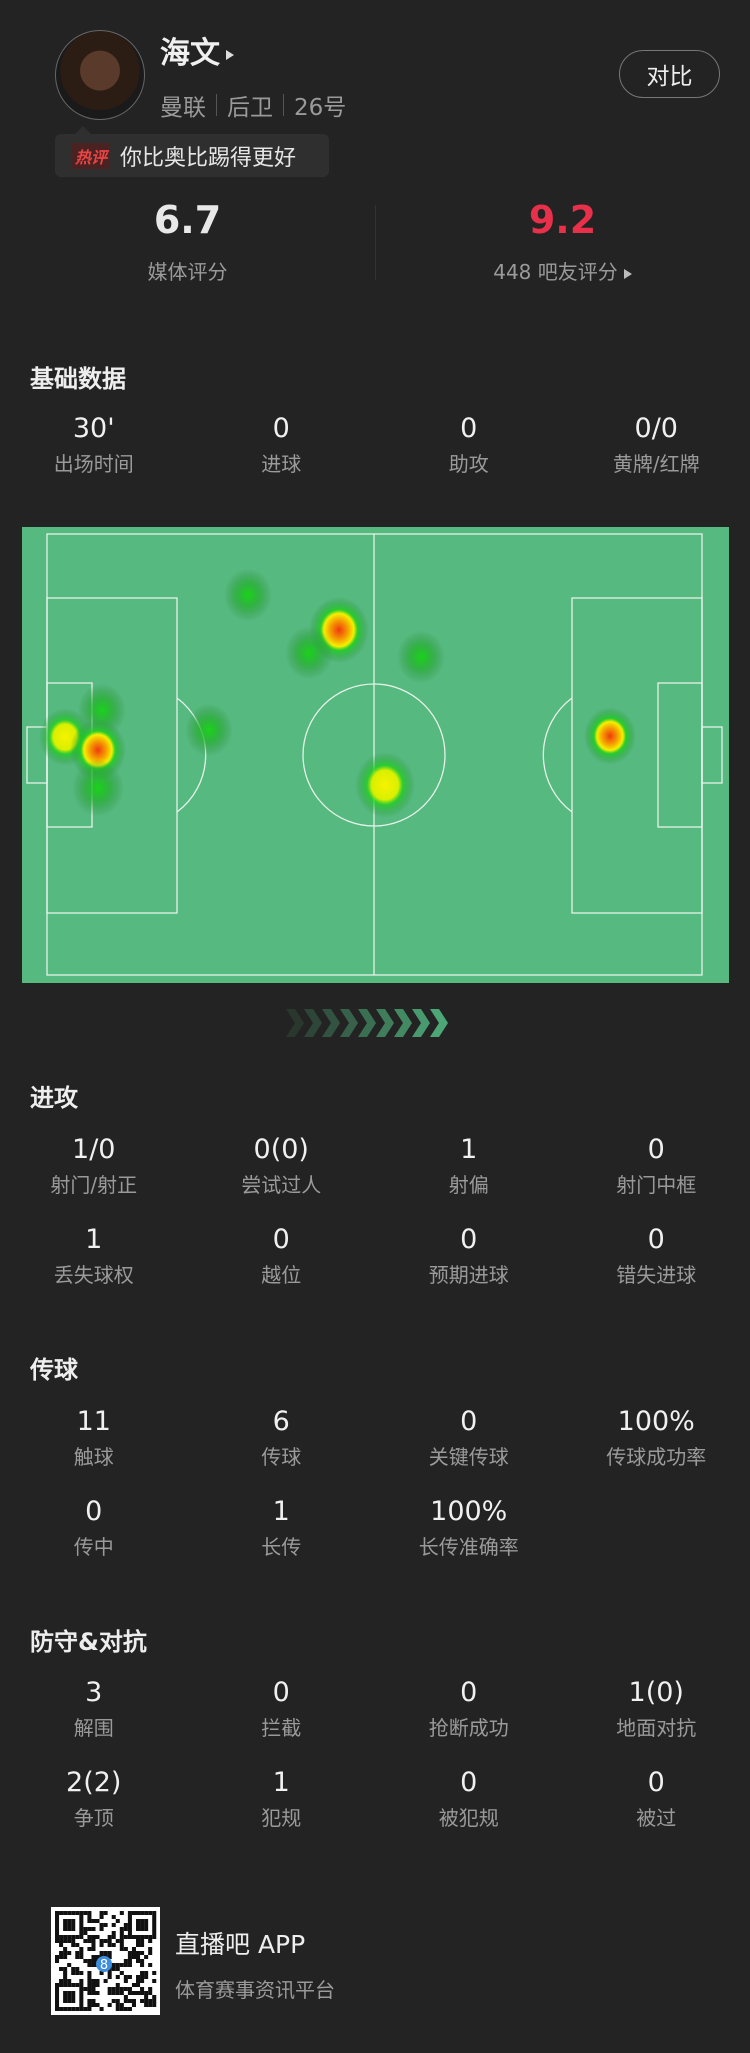  Describe the element at coordinates (656, 1256) in the screenshot. I see `stat-item: 0 错失进球` at that location.